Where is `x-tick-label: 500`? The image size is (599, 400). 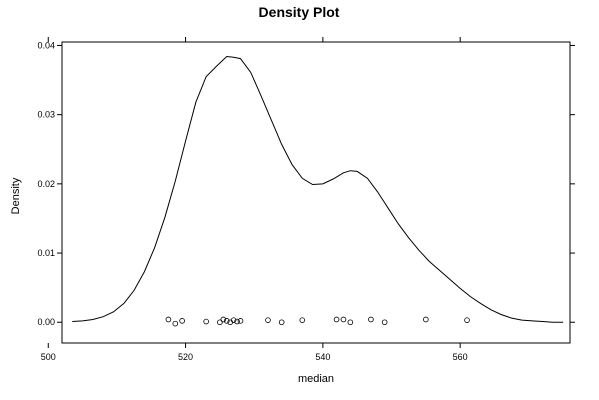
x-tick-label: 500 is located at coordinates (48, 357).